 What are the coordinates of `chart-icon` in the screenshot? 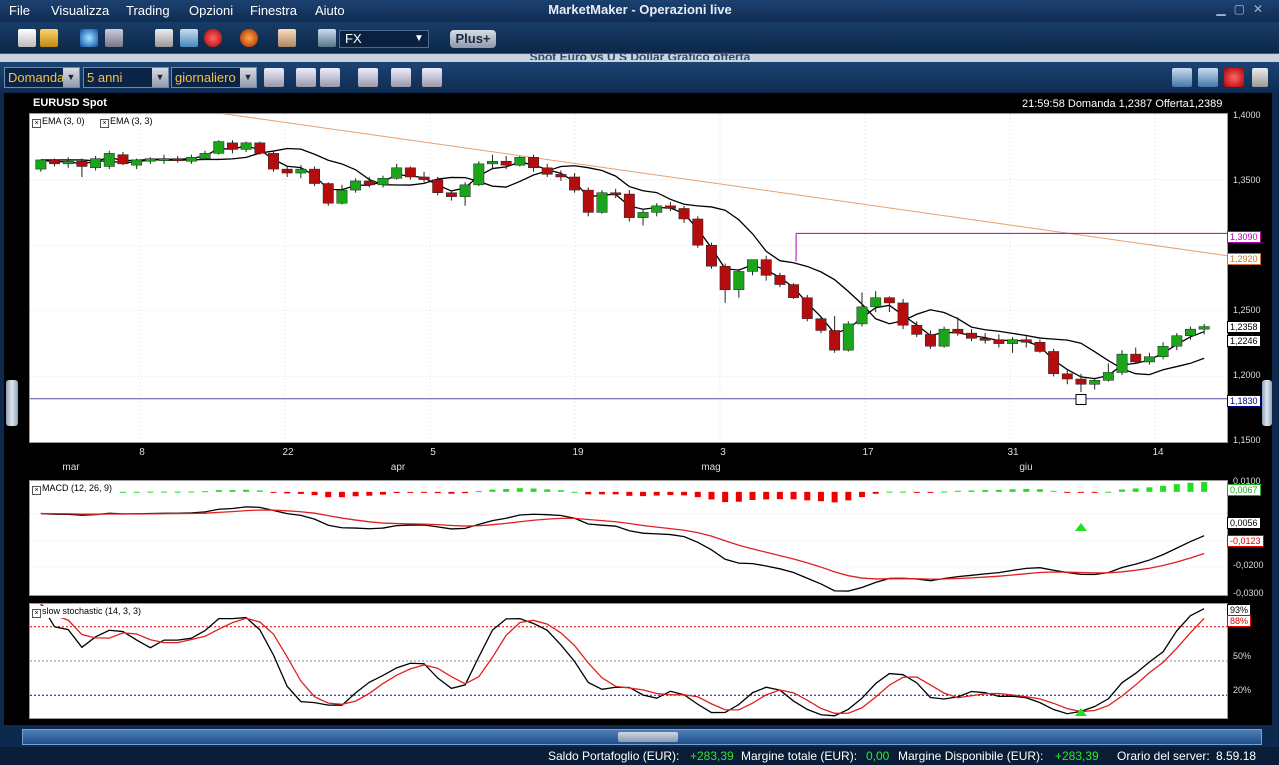 It's located at (1208, 77).